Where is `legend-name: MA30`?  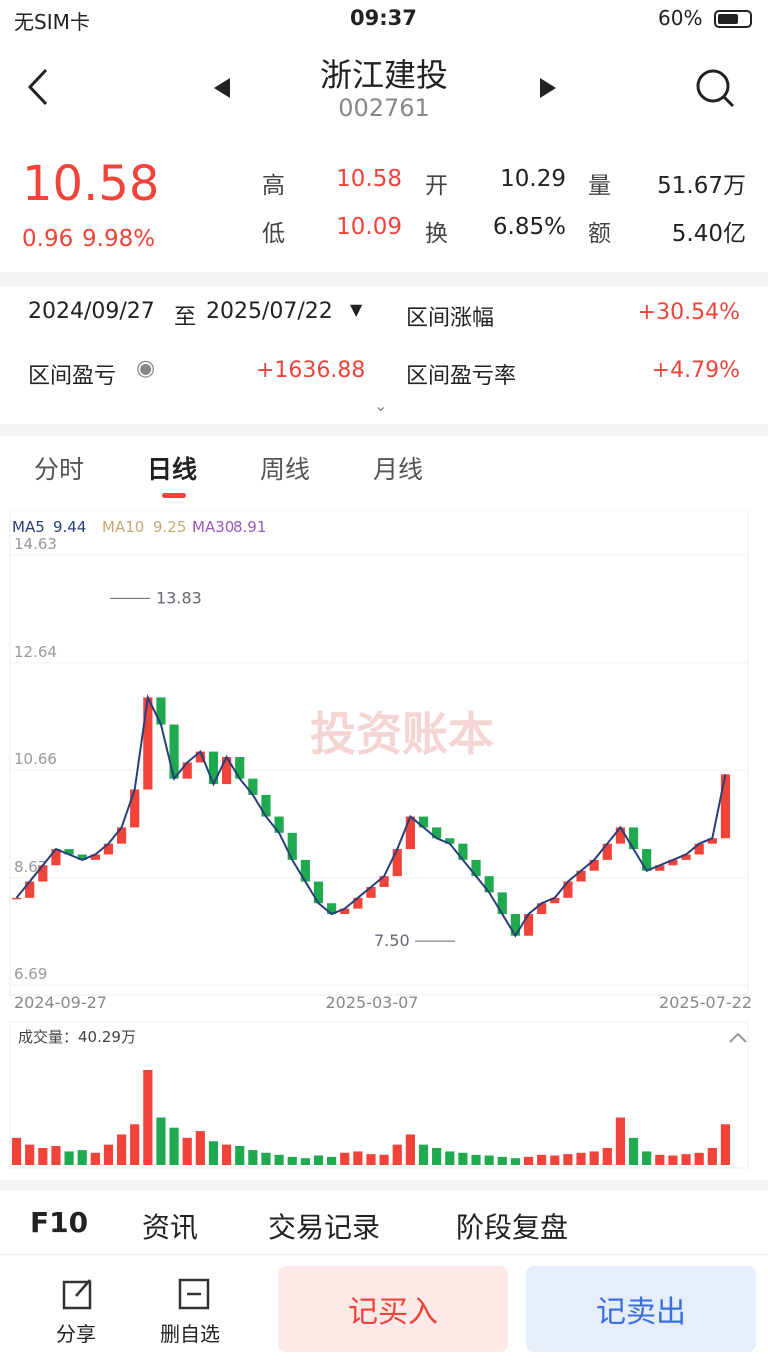
legend-name: MA30 is located at coordinates (213, 527).